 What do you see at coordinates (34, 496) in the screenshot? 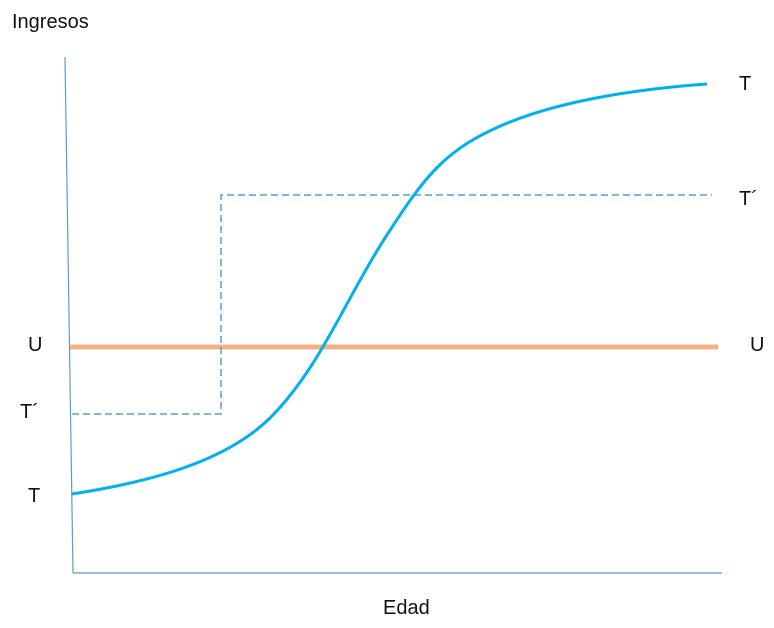
I see `curve-t-label-left: T` at bounding box center [34, 496].